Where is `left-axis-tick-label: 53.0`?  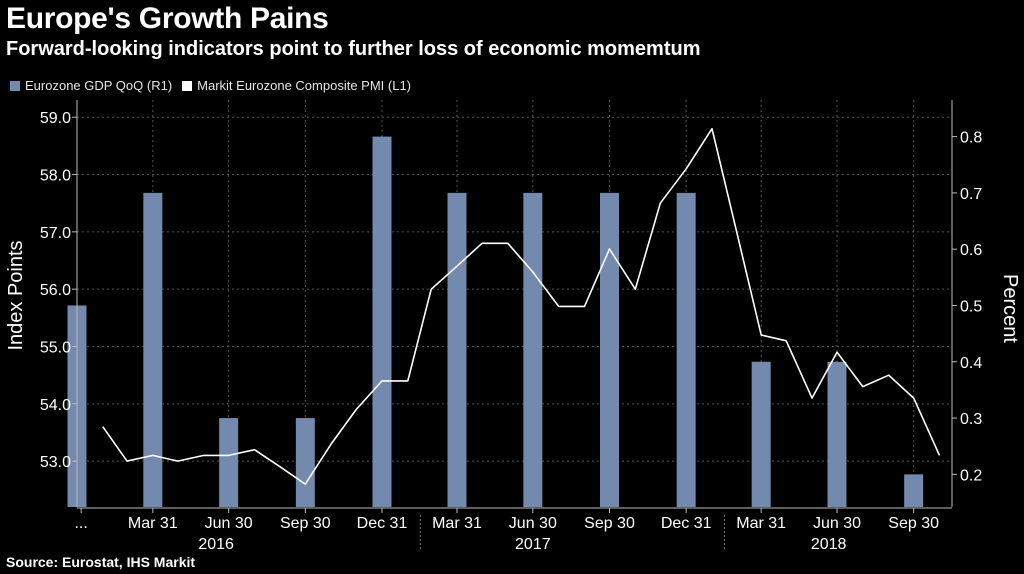
left-axis-tick-label: 53.0 is located at coordinates (55, 462).